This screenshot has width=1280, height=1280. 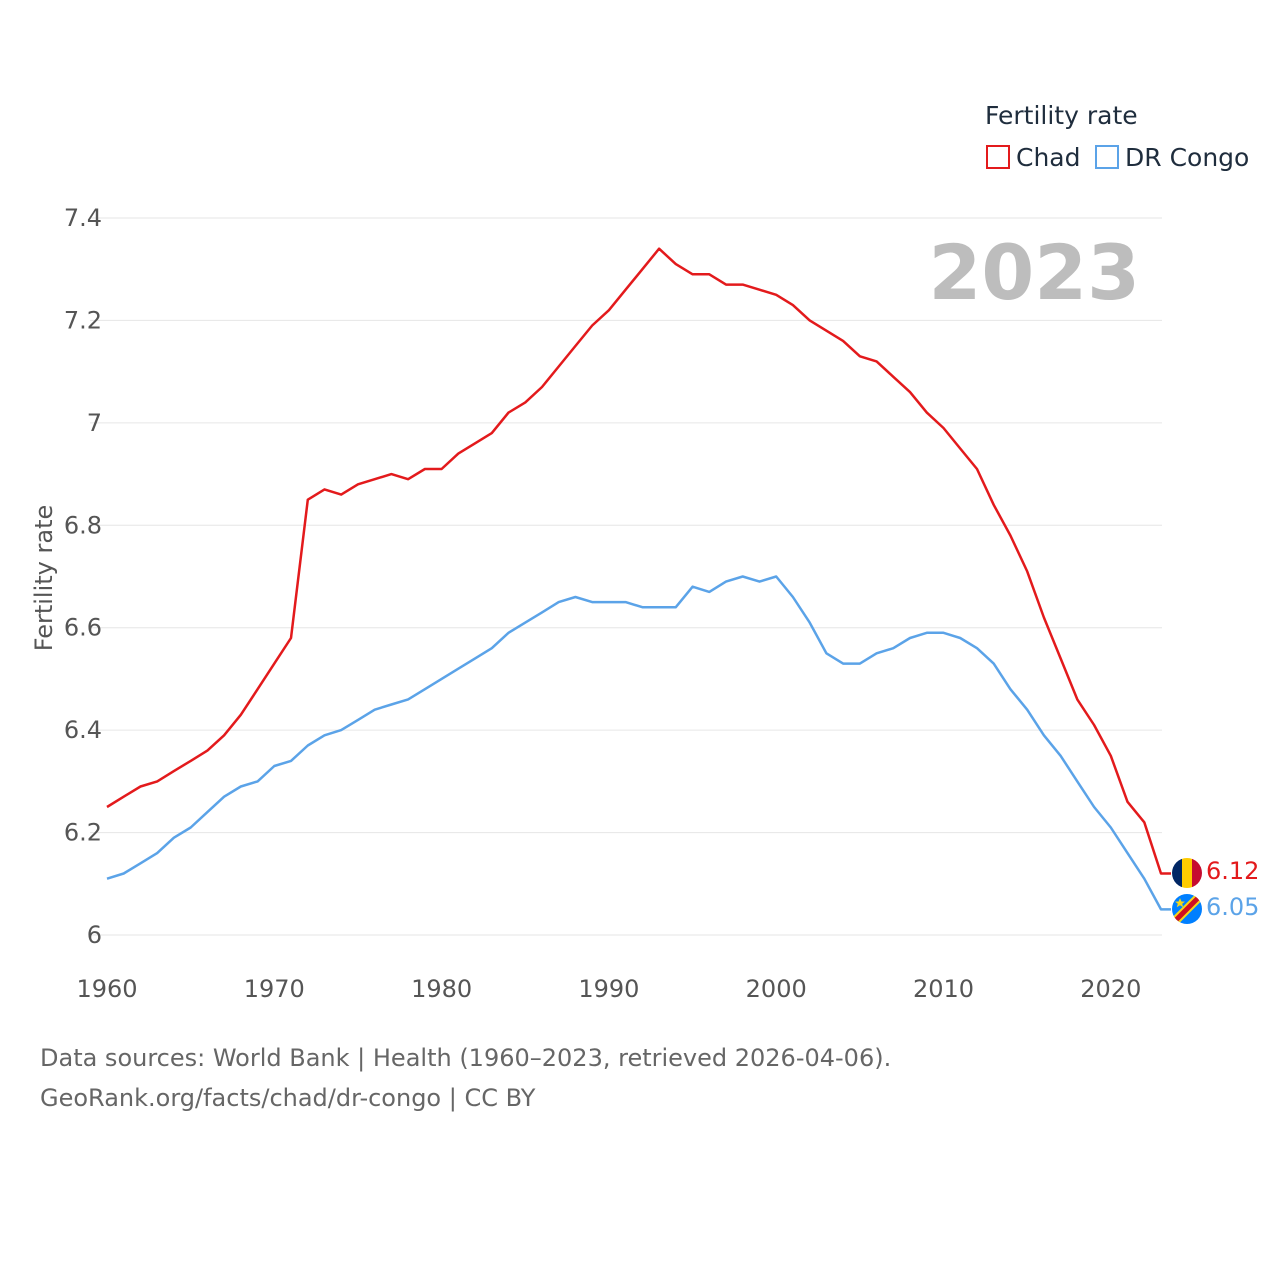 What do you see at coordinates (441, 989) in the screenshot?
I see `x-tick-label: 1980` at bounding box center [441, 989].